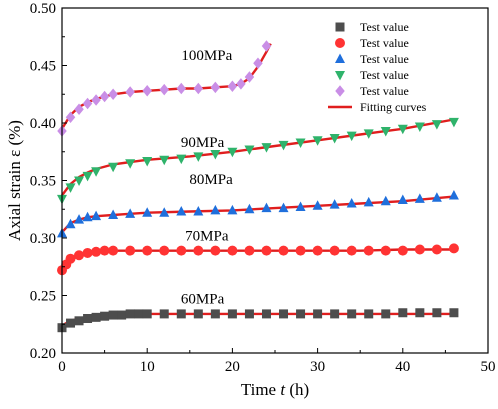 The image size is (498, 409). Describe the element at coordinates (211, 180) in the screenshot. I see `annotation-80mpa: 80MPa` at that location.